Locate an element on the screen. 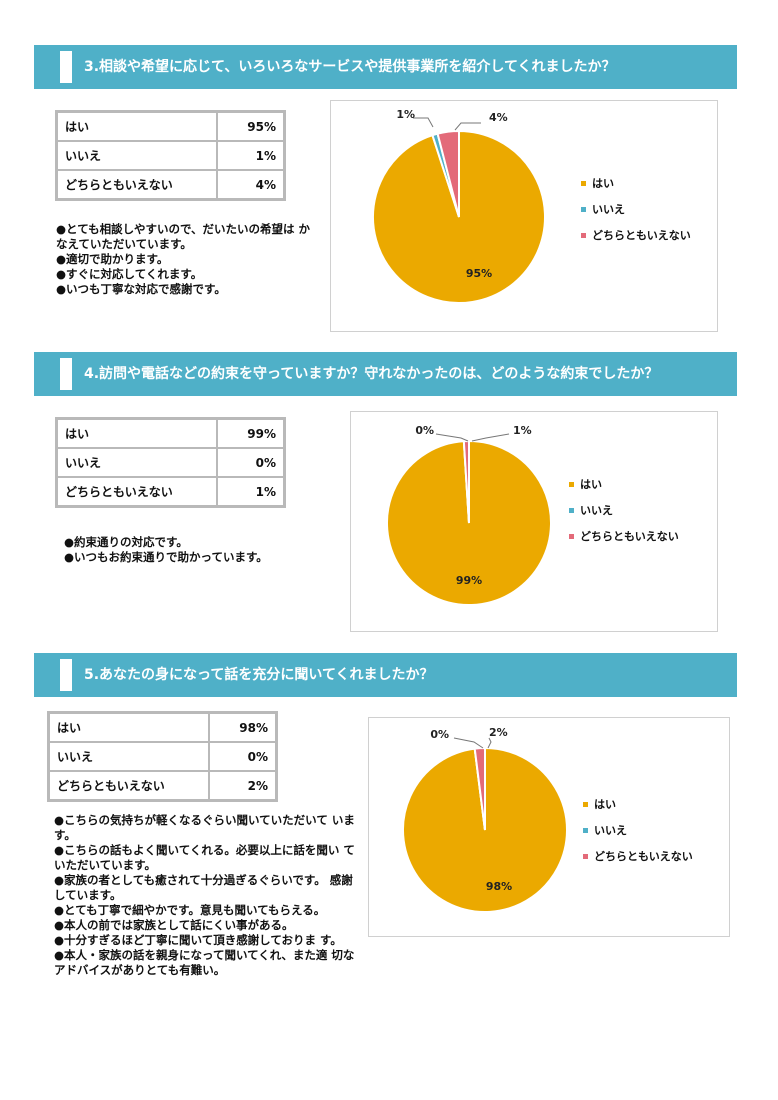 Image resolution: width=778 pixels, height=1100 pixels. answer-value: 4% is located at coordinates (250, 184).